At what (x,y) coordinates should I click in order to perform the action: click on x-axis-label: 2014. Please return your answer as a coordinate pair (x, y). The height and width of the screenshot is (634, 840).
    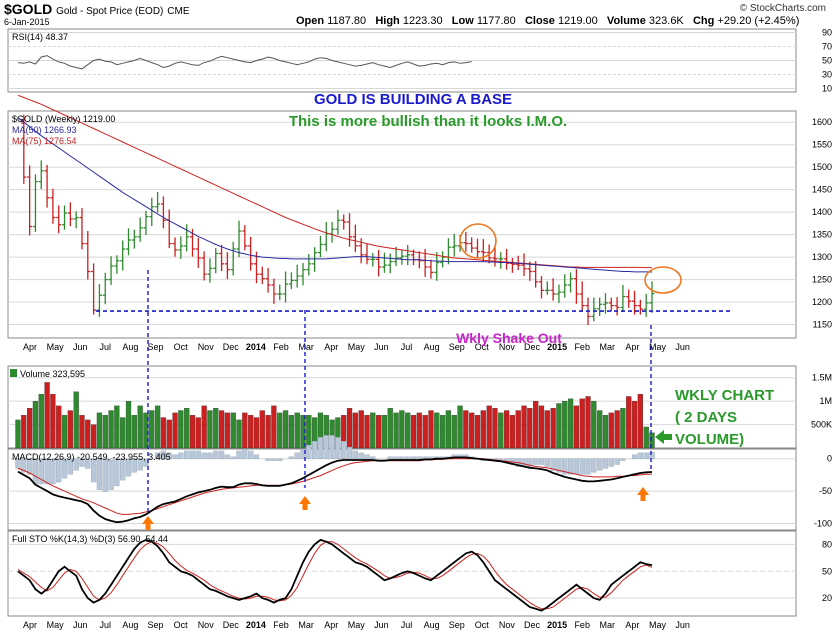
    Looking at the image, I should click on (256, 347).